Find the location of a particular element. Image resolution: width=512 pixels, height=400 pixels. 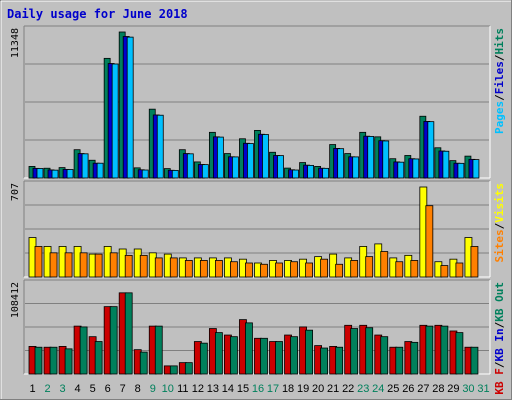

legend-entry: Pages is located at coordinates (499, 117).